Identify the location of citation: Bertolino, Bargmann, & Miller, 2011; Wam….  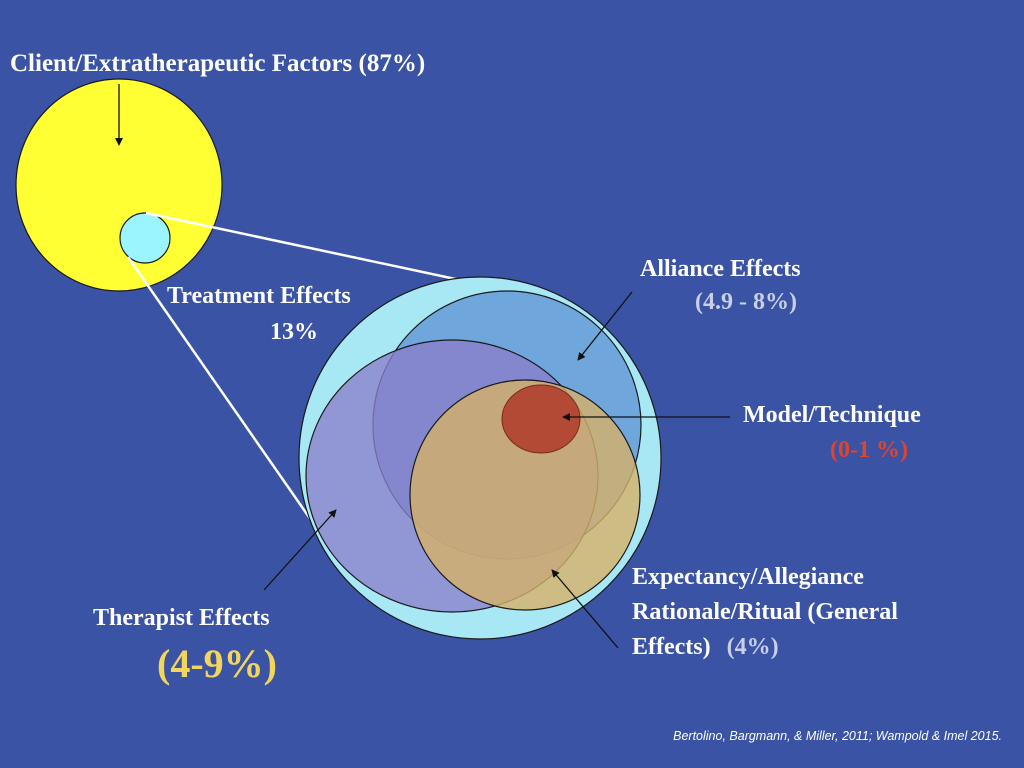
(837, 736).